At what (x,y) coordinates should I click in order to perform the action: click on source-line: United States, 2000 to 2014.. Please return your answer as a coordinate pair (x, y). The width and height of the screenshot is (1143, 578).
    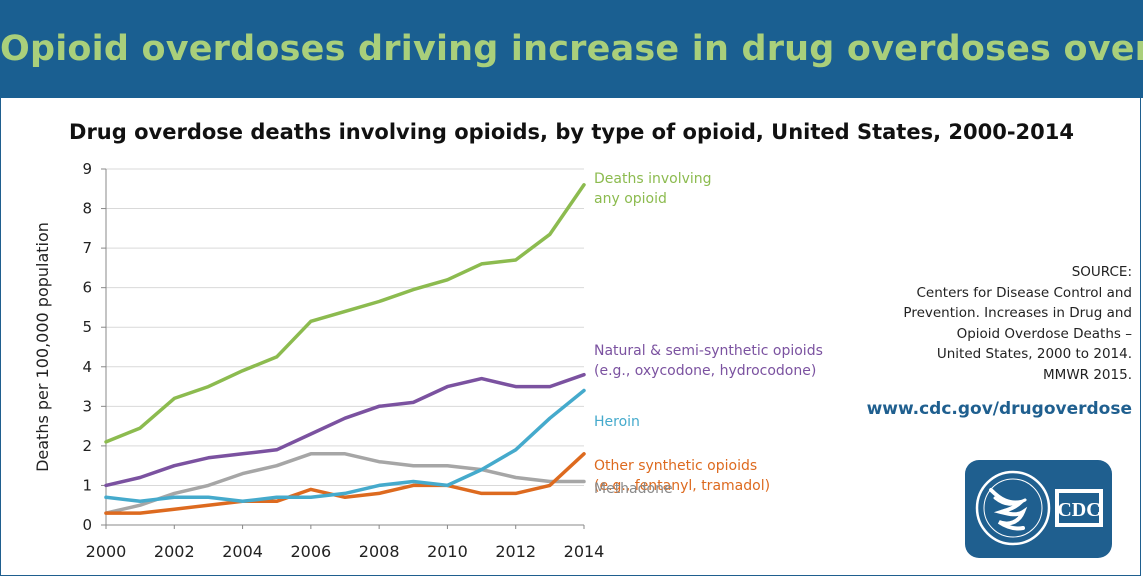
    Looking at the image, I should click on (1034, 354).